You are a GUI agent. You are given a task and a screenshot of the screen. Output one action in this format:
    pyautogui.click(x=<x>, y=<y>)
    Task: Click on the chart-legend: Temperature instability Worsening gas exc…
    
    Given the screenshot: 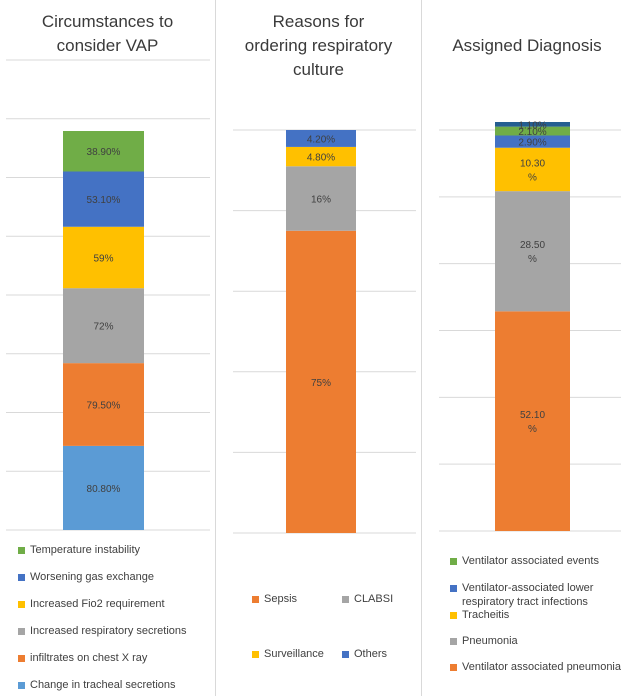 What is the action you would take?
    pyautogui.click(x=115, y=618)
    